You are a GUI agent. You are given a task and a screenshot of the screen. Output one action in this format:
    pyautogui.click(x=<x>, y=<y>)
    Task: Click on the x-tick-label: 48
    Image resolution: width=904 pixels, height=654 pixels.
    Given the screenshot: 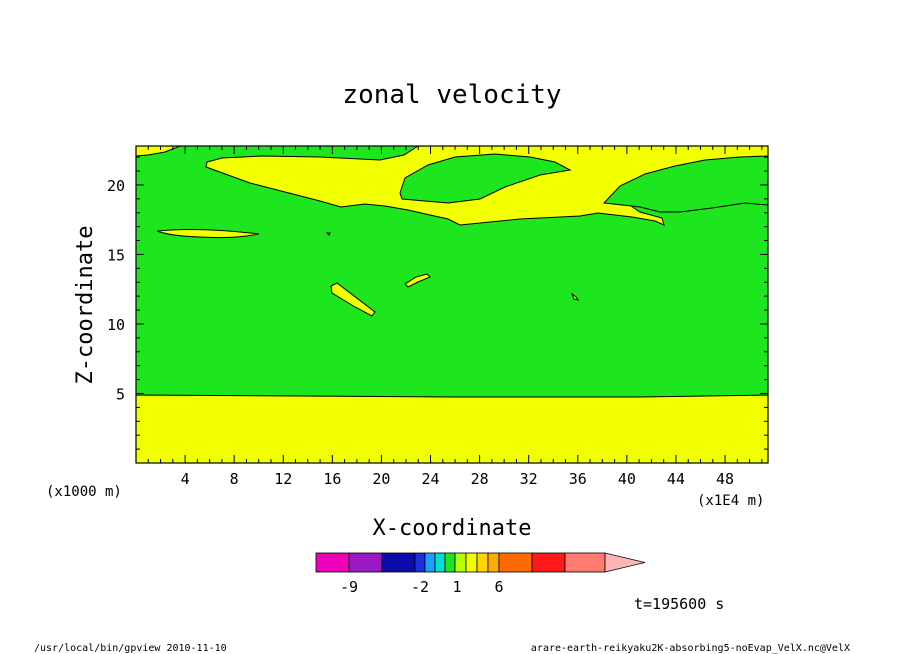 What is the action you would take?
    pyautogui.click(x=725, y=479)
    